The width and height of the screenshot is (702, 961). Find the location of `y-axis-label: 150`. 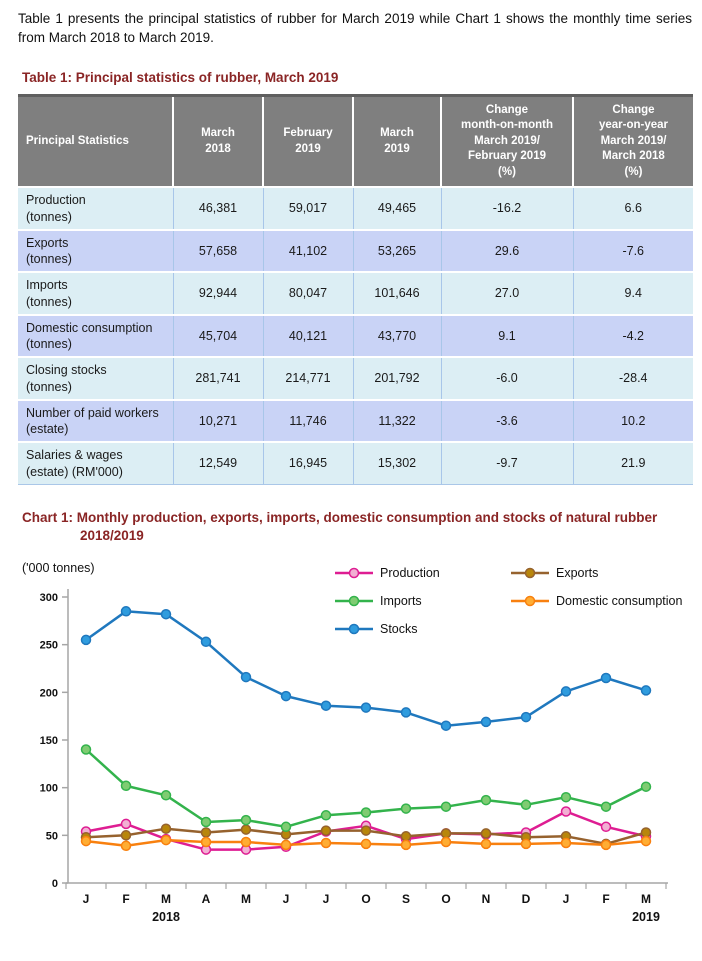

y-axis-label: 150 is located at coordinates (49, 741).